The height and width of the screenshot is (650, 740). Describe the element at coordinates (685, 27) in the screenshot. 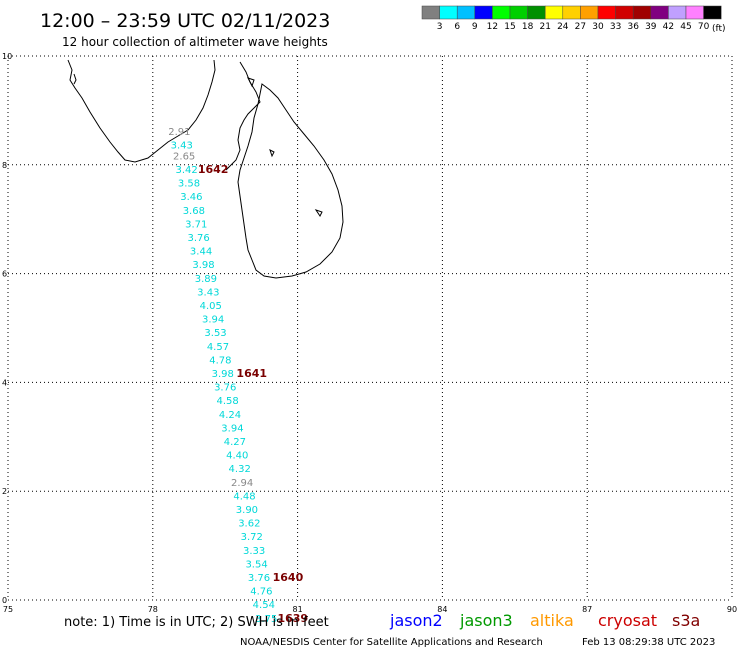

I see `color-scale-tick: 45` at that location.